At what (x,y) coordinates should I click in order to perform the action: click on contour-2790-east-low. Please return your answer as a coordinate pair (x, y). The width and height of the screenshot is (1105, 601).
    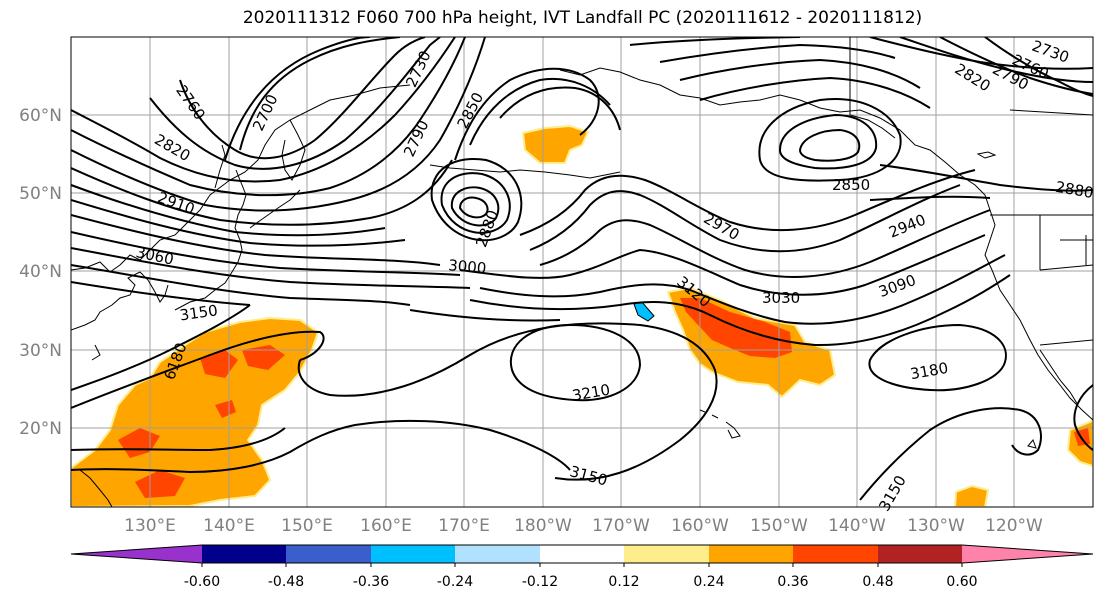
    Looking at the image, I should click on (829, 145).